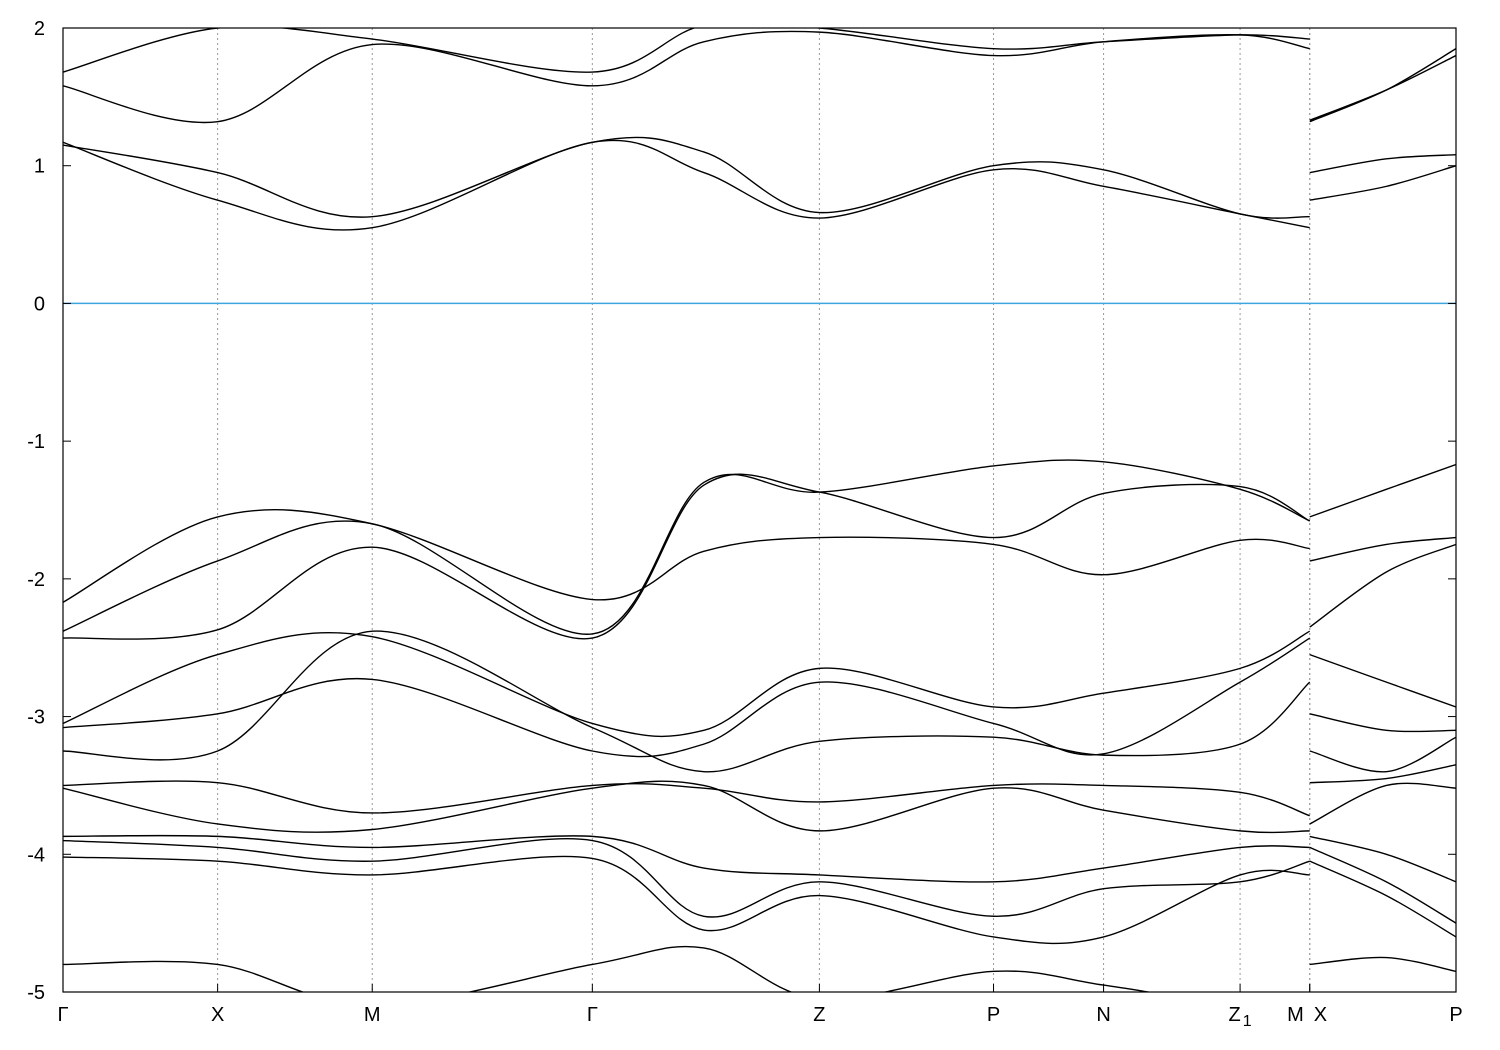  Describe the element at coordinates (687, 684) in the screenshot. I see `band-line-7-seg0` at that location.